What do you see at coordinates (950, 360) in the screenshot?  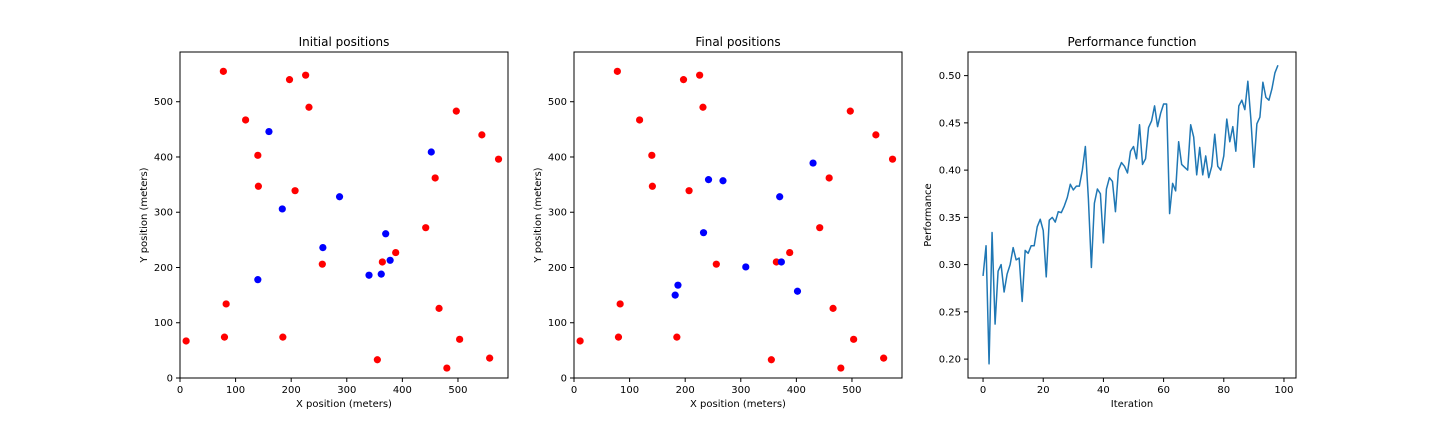 I see `y-tick-label: 0.20` at bounding box center [950, 360].